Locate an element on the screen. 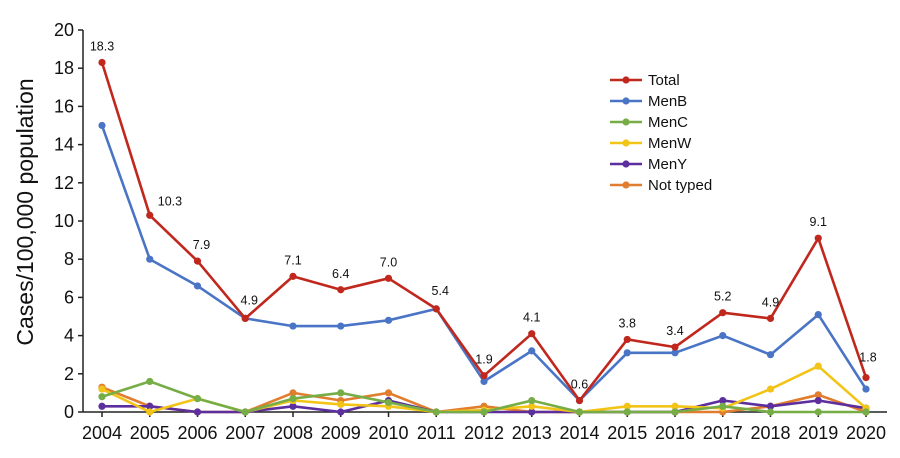  x-tick-label: 2004 is located at coordinates (102, 433).